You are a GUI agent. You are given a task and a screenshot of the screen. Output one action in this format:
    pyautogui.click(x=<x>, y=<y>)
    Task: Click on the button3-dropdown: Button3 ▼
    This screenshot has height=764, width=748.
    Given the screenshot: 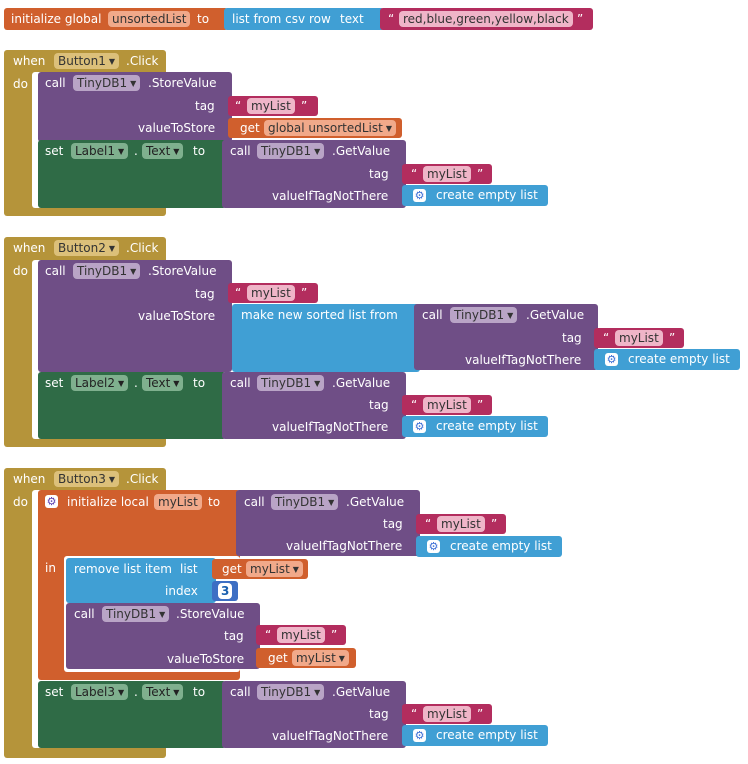 What is the action you would take?
    pyautogui.click(x=86, y=479)
    